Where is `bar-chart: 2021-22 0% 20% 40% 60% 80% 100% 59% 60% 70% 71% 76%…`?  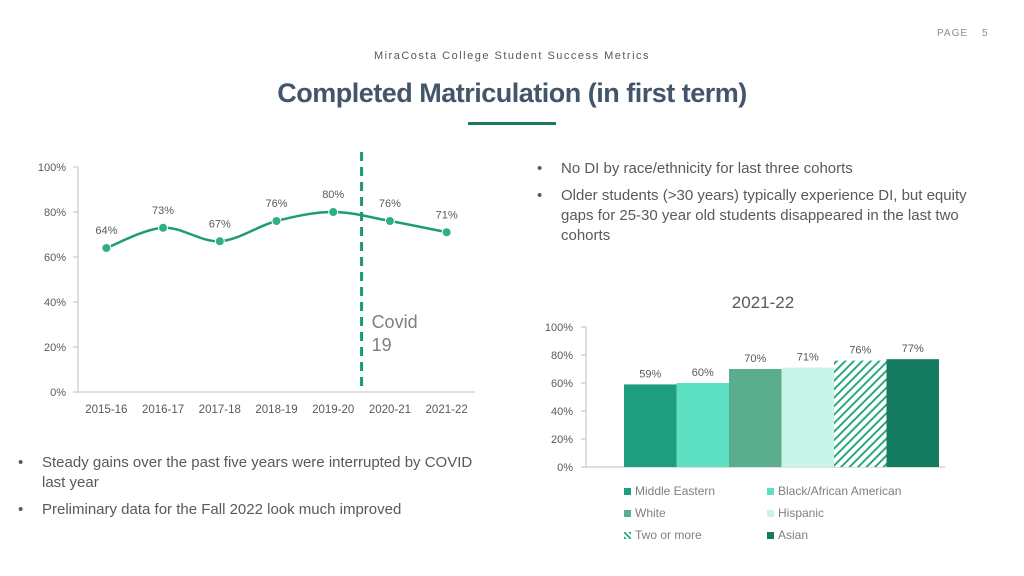 bar-chart: 2021-22 0% 20% 40% 60% 80% 100% 59% 60% 70% 71% 76%… is located at coordinates (745, 383).